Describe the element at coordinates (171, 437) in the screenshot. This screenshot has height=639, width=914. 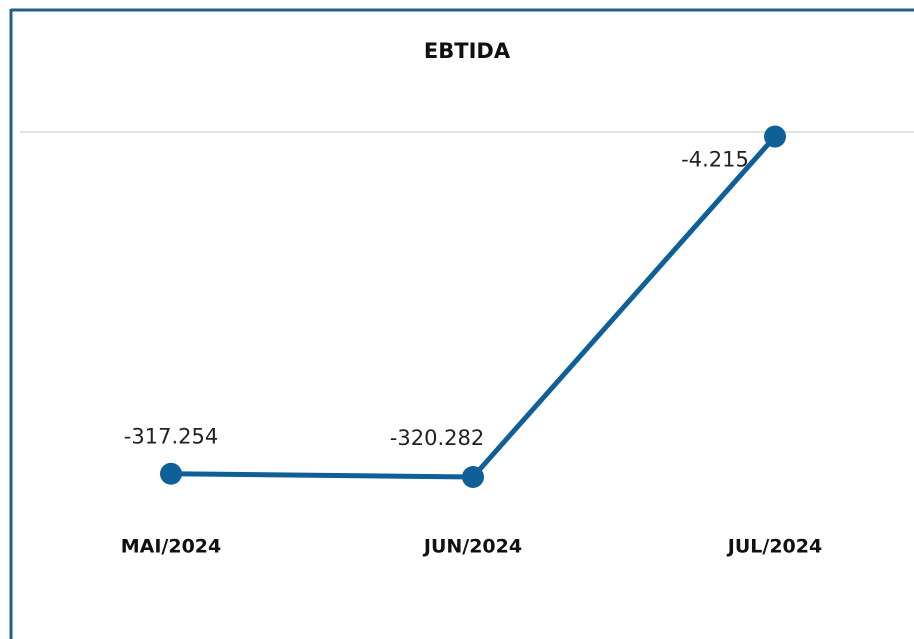
I see `data-label: -317.254` at that location.